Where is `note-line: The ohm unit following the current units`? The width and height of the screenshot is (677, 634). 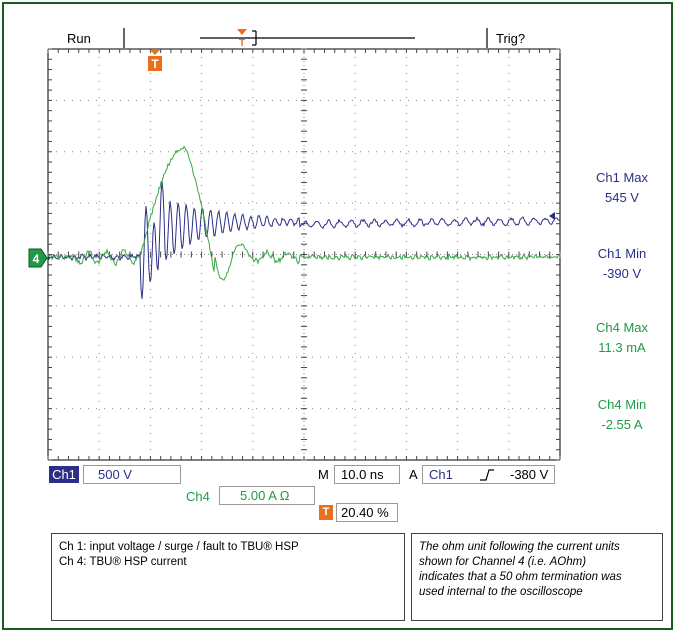
note-line: The ohm unit following the current units is located at coordinates (519, 547).